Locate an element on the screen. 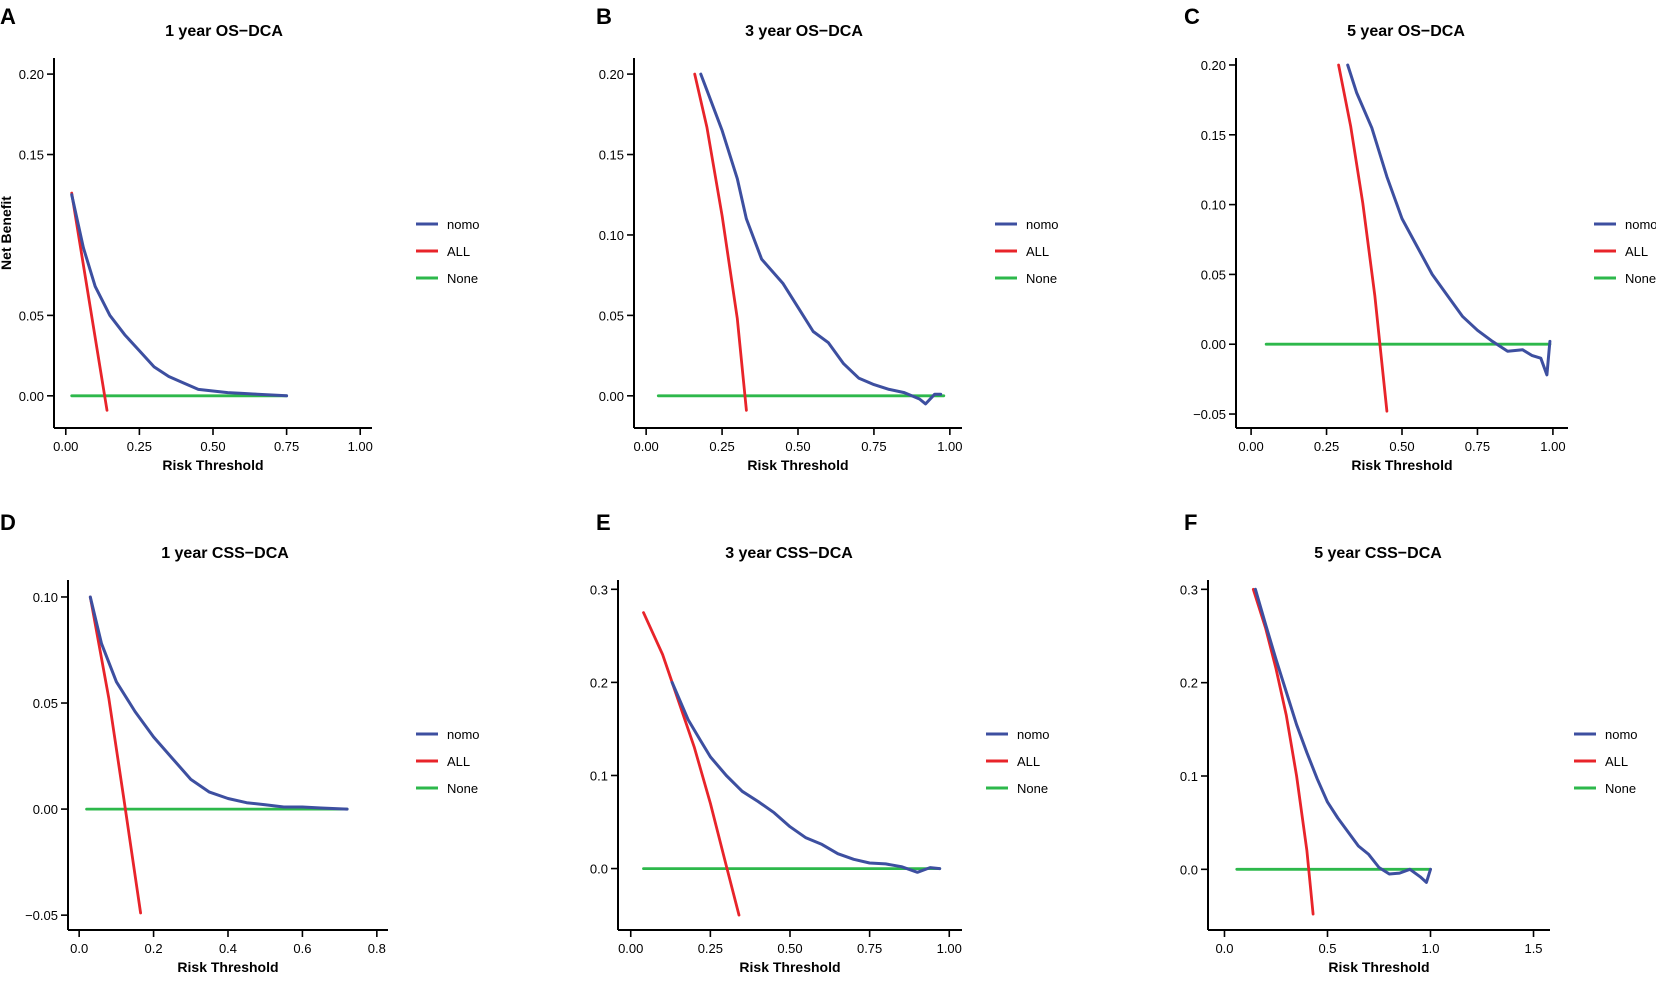  panel-letter: D is located at coordinates (8, 522).